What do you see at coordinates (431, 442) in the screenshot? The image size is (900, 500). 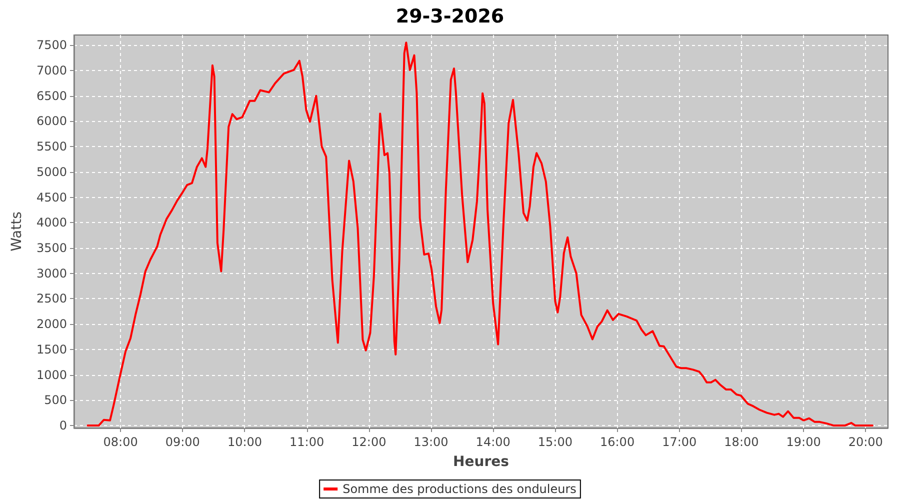 I see `x-tick-label: 13:00` at bounding box center [431, 442].